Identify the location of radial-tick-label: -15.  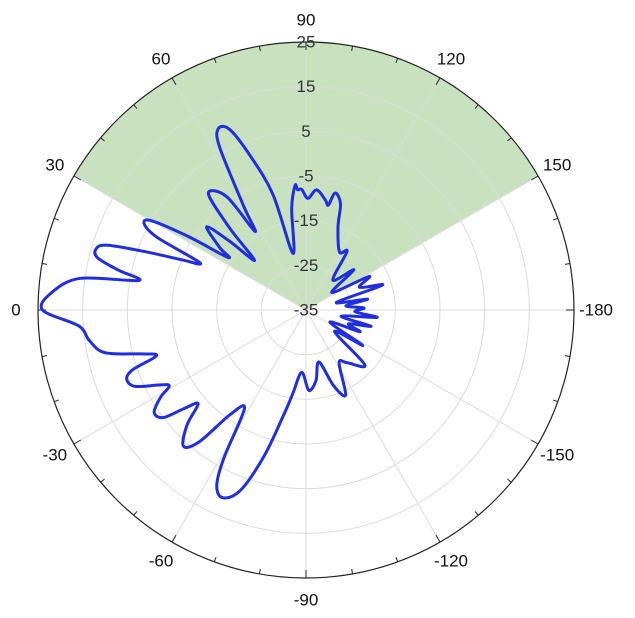
(306, 220).